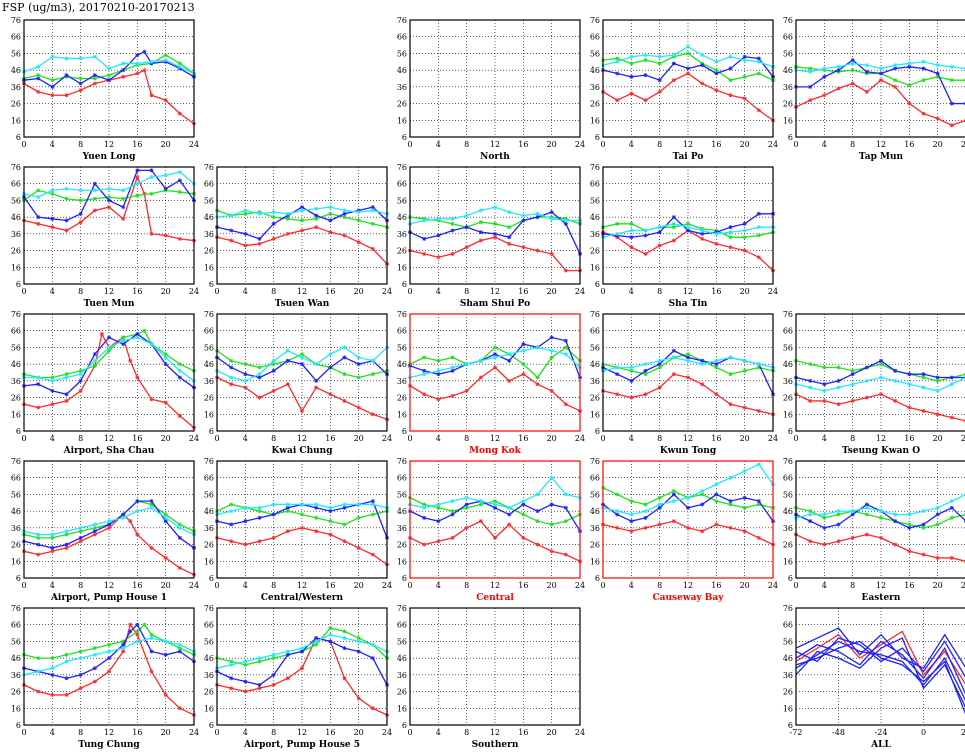 The width and height of the screenshot is (965, 755). What do you see at coordinates (108, 598) in the screenshot?
I see `station-title: Airport, Pump House 1` at bounding box center [108, 598].